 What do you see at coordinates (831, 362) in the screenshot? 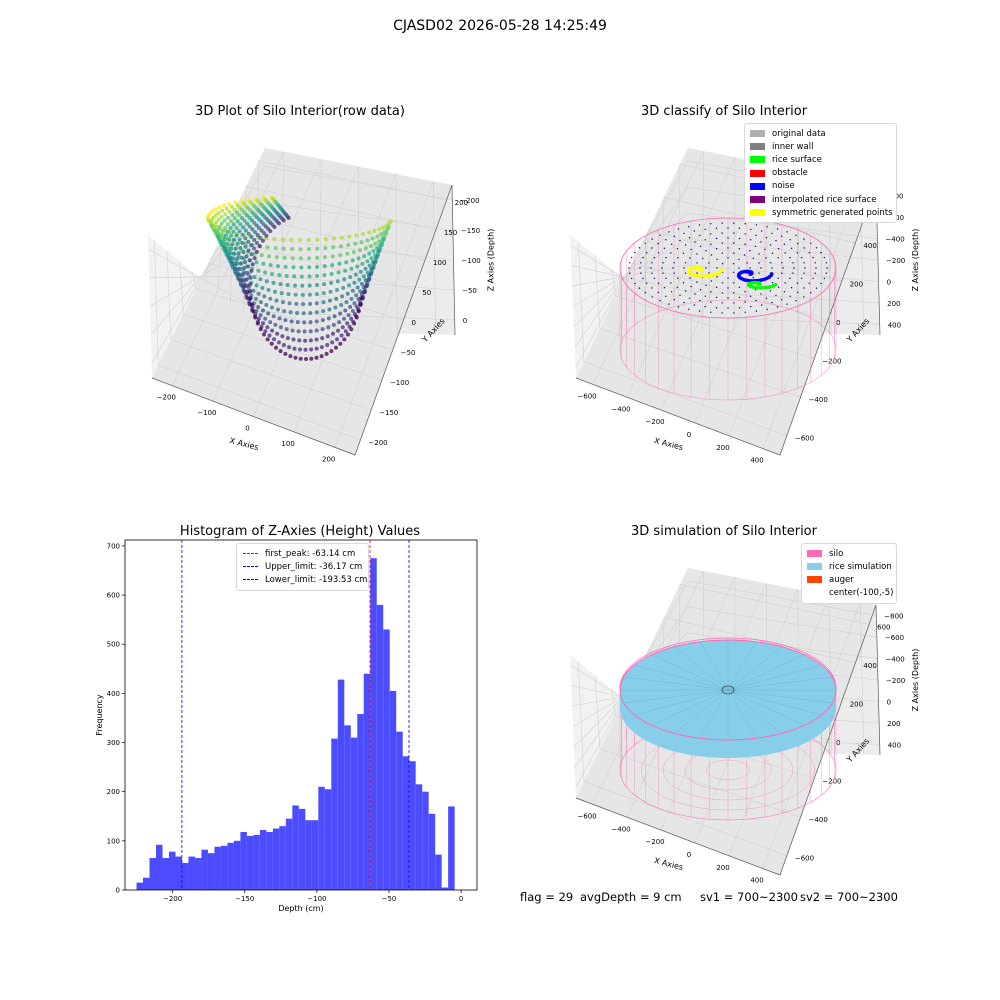
I see `y-tick-label: −200` at bounding box center [831, 362].